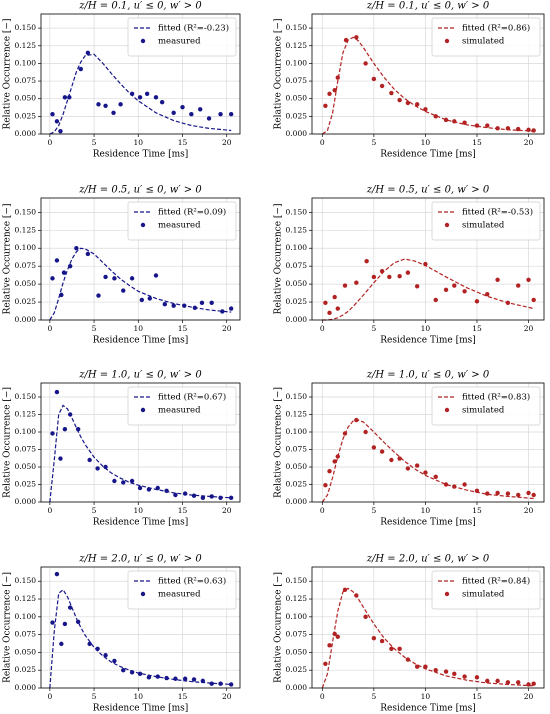 The width and height of the screenshot is (550, 714). I want to click on y-axis-label: Relative Occurrence [−], so click(279, 627).